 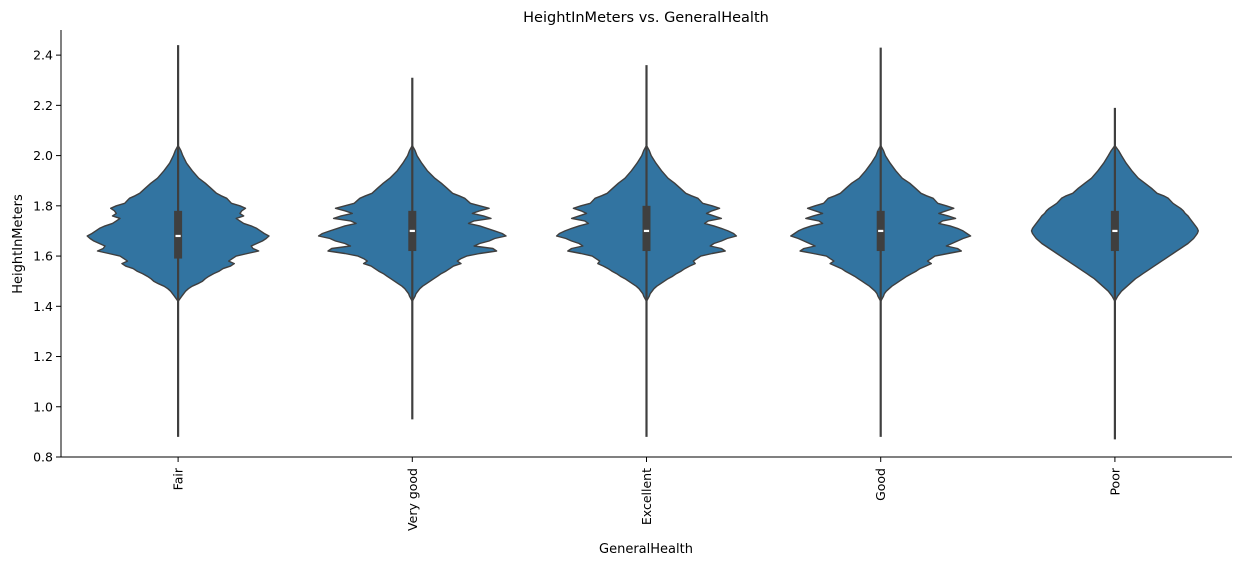 What do you see at coordinates (43, 205) in the screenshot?
I see `y-tick-label-1.8: 1.8` at bounding box center [43, 205].